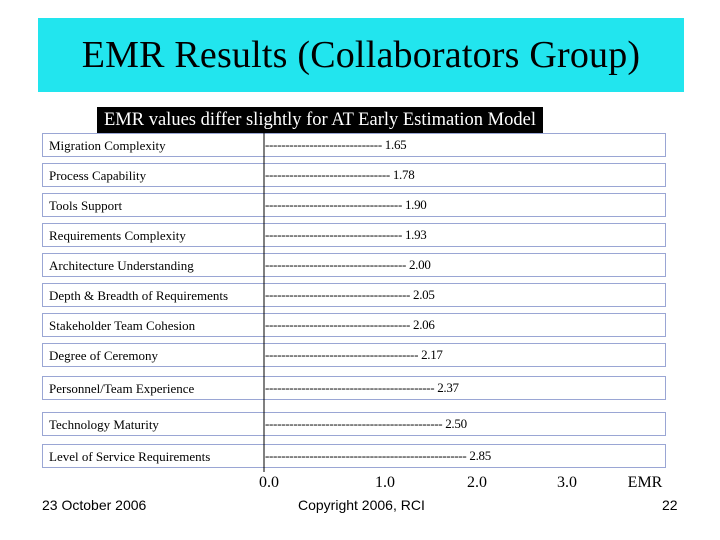  I want to click on page-number: 22, so click(670, 505).